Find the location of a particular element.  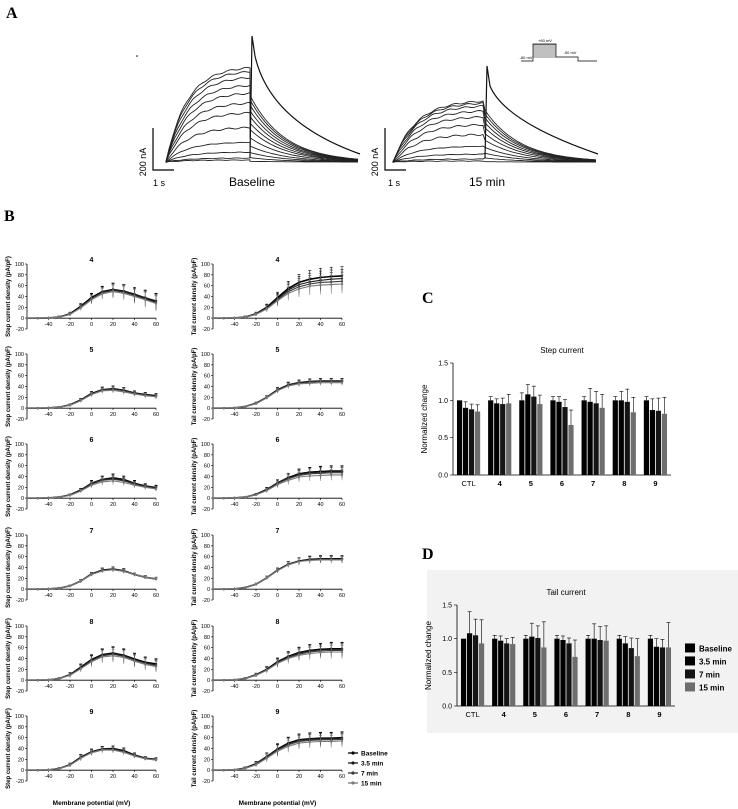

x-tick-label: 5 is located at coordinates (535, 714).